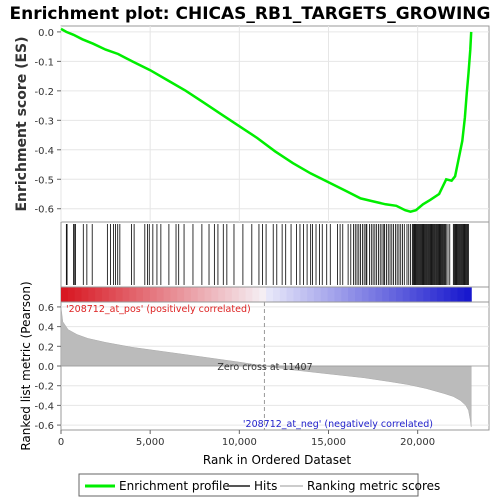 This screenshot has width=500, height=500. I want to click on pos-correlated-label: '208712_at_pos' (positively correlated), so click(158, 309).